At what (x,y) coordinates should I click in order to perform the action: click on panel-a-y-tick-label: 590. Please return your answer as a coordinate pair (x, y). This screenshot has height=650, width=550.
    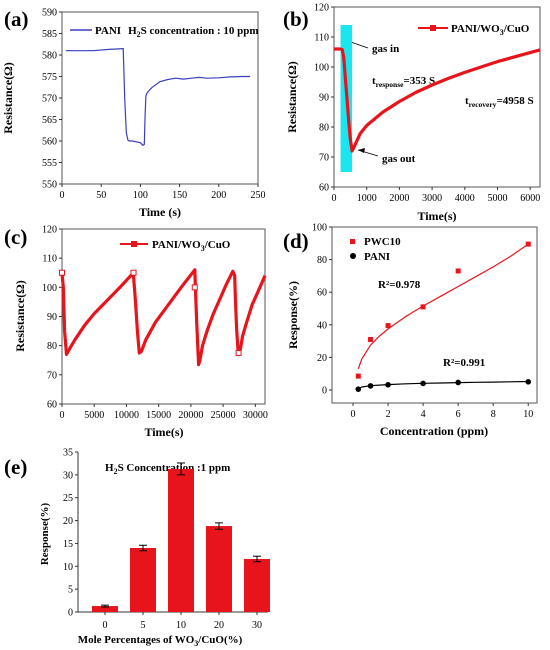
    Looking at the image, I should click on (49, 13).